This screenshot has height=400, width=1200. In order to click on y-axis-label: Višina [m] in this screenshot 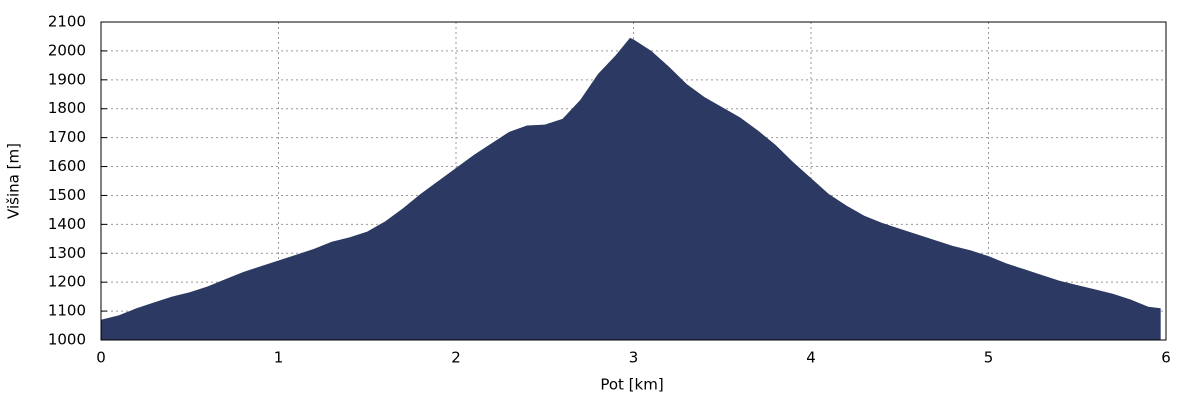, I will do `click(14, 181)`.